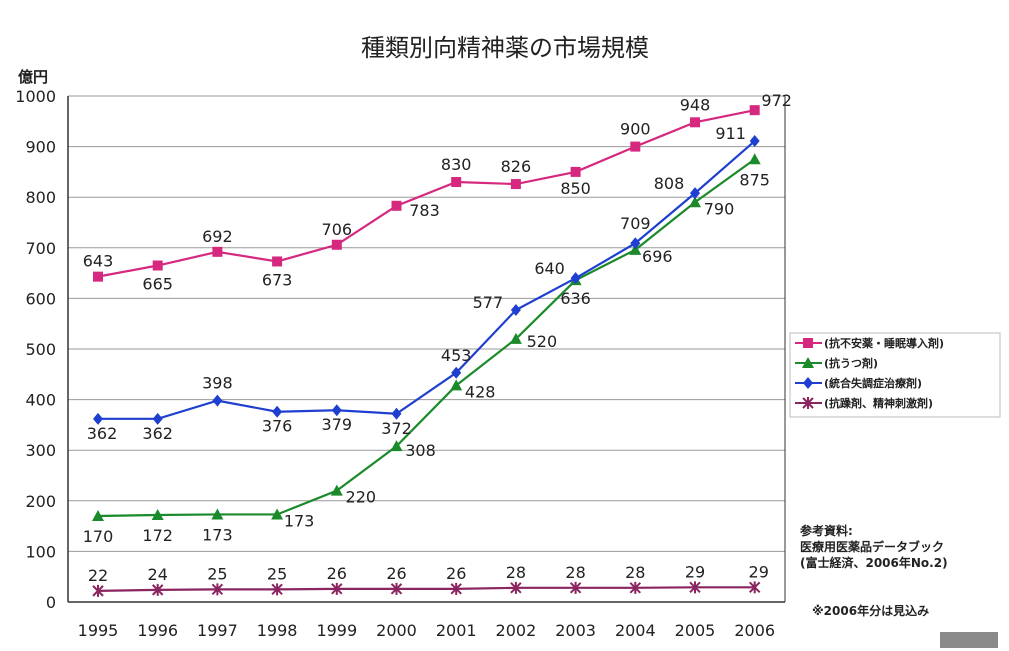  What do you see at coordinates (51, 602) in the screenshot?
I see `y-tick-label: 0` at bounding box center [51, 602].